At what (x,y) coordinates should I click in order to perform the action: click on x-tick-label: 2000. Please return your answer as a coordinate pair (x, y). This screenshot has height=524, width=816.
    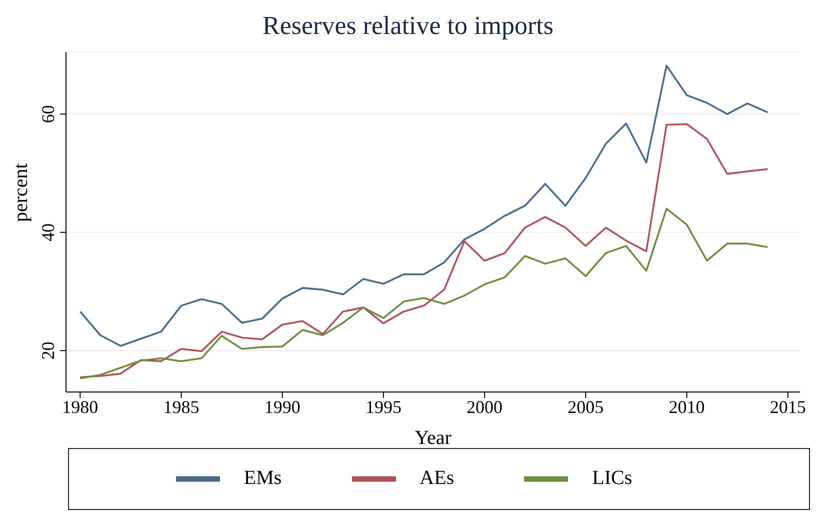
    Looking at the image, I should click on (484, 406).